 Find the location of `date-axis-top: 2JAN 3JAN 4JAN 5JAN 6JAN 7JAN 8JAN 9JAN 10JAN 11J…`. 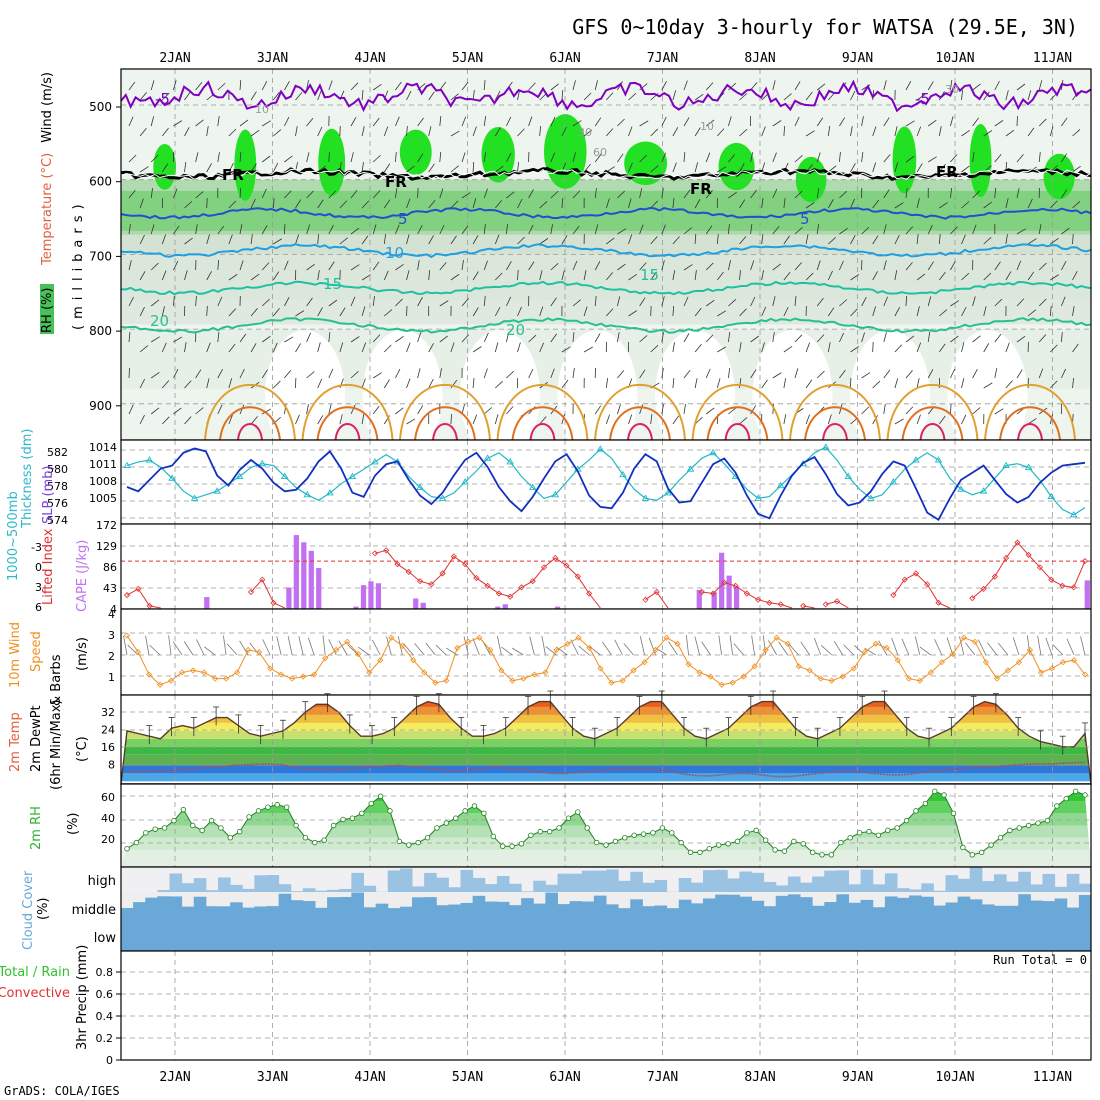

date-axis-top: 2JAN 3JAN 4JAN 5JAN 6JAN 7JAN 8JAN 9JAN 10JAN 11J… is located at coordinates (615, 58).